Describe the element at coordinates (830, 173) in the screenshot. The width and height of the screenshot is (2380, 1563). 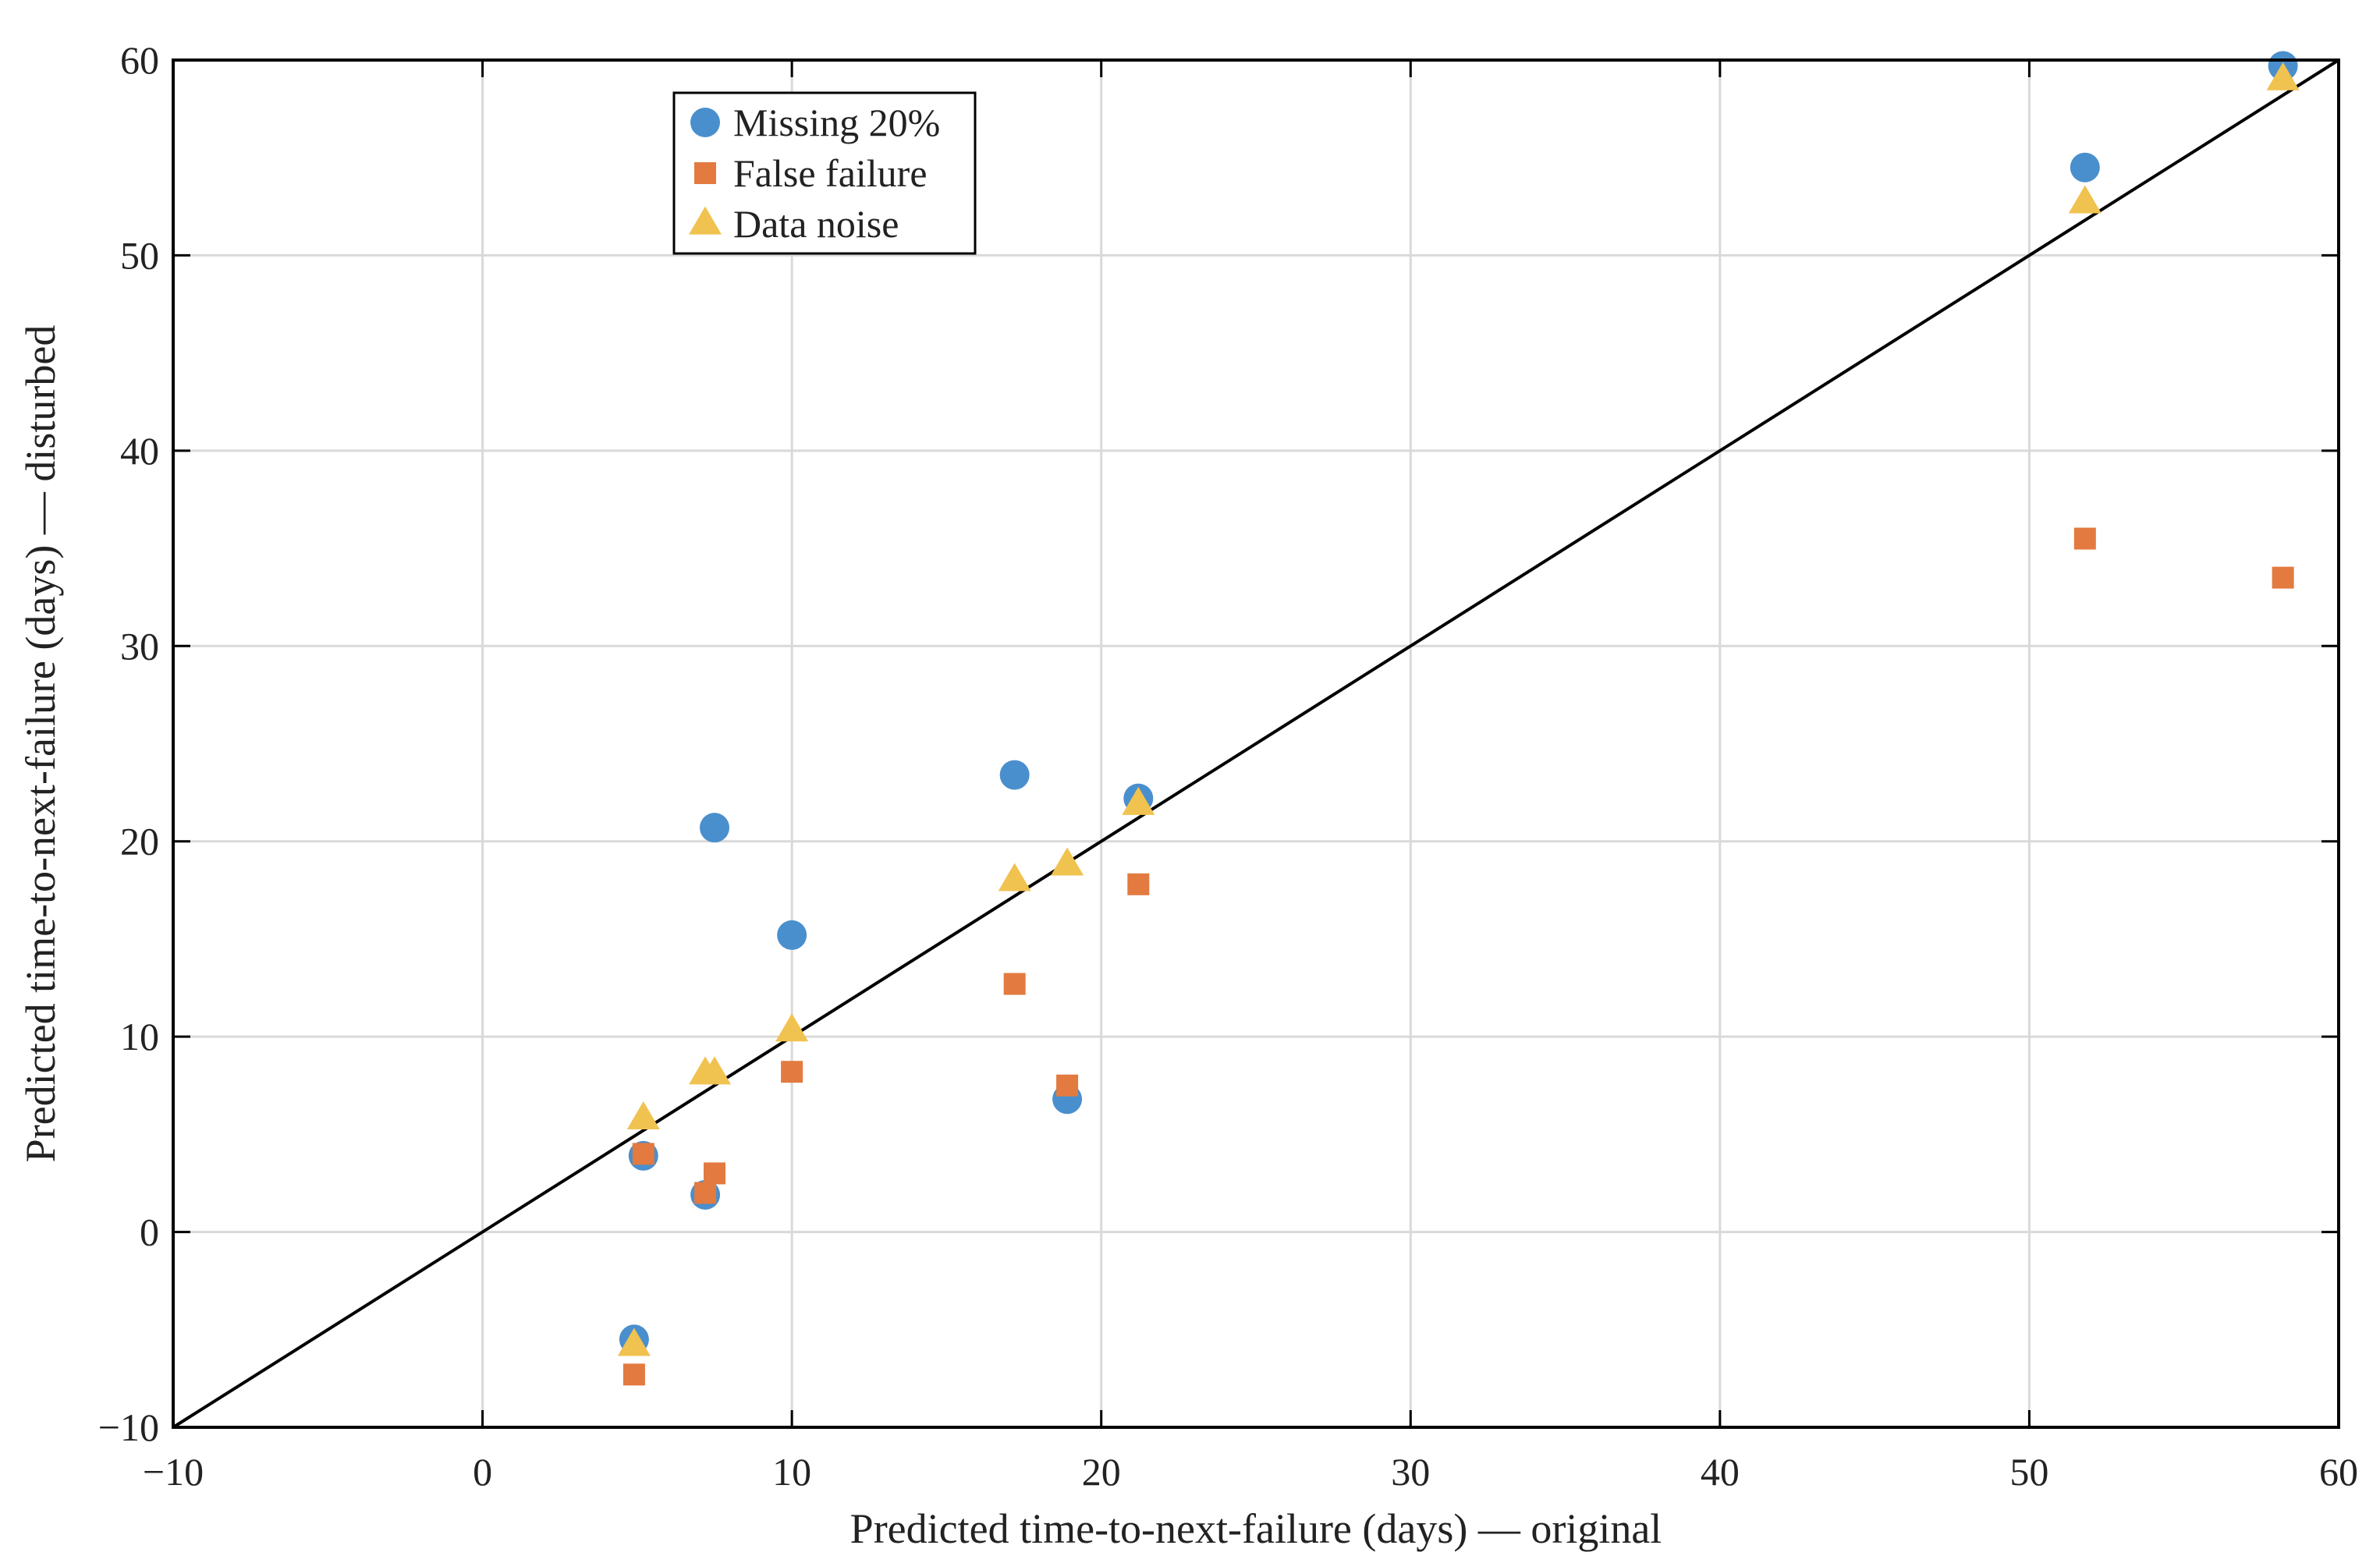
I see `legend-label: False failure` at that location.